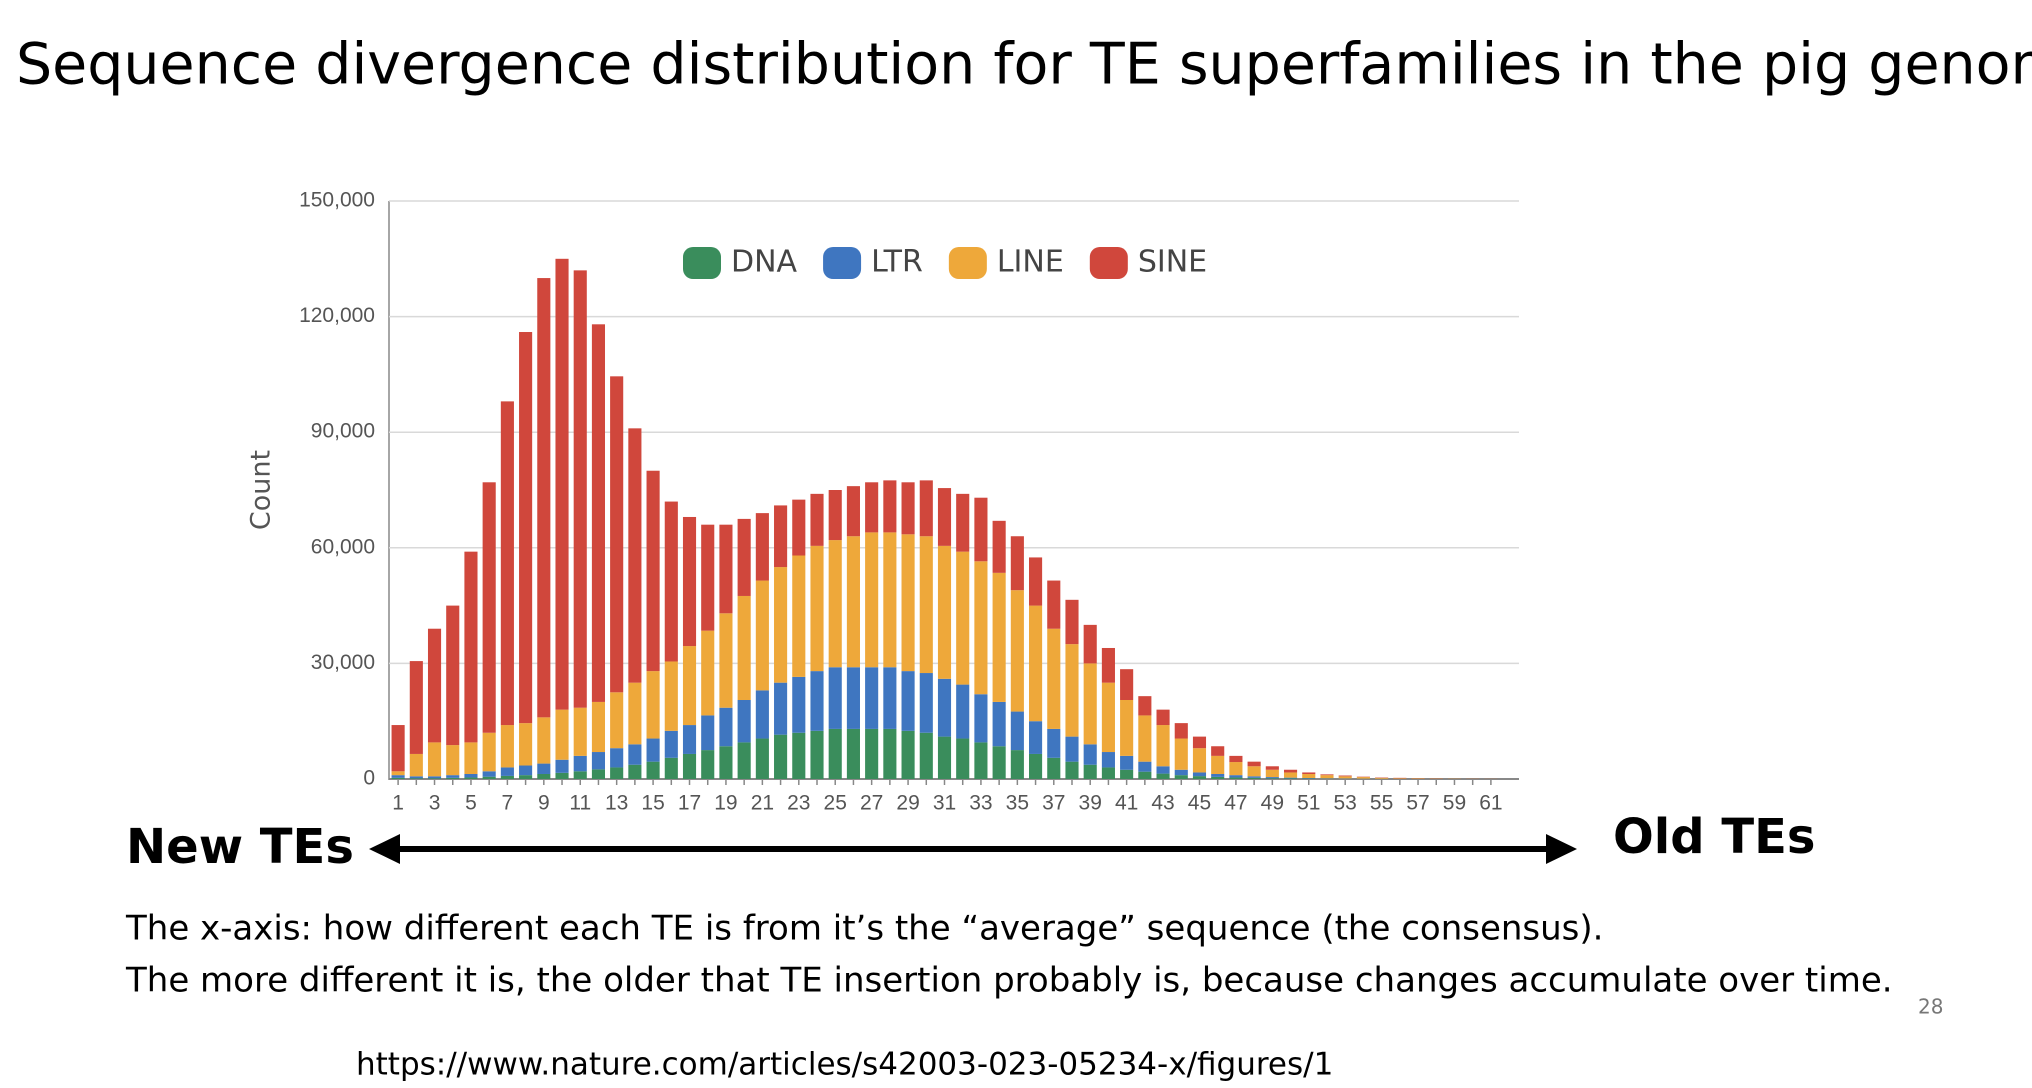 Image resolution: width=2032 pixels, height=1088 pixels. I want to click on arrow-head-right, so click(1561, 849).